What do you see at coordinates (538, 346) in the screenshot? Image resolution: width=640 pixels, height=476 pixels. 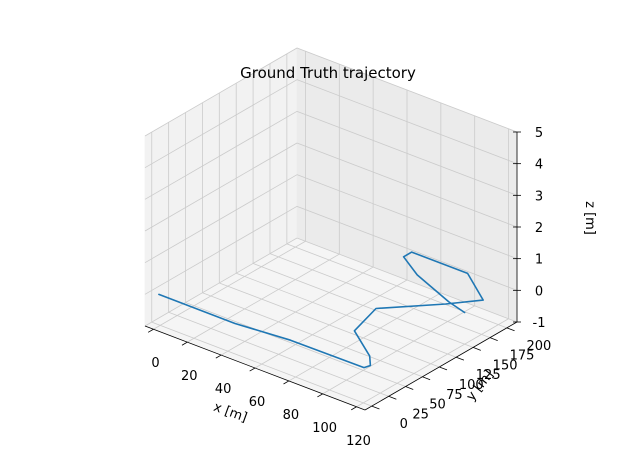 I see `y-tick-label: 200` at bounding box center [538, 346].